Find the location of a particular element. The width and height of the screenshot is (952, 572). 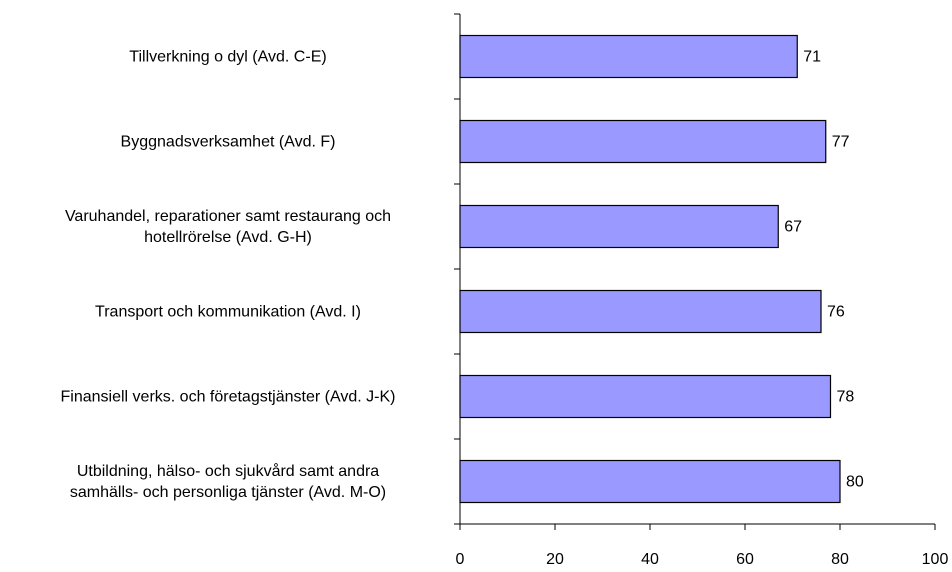

value-label: 78 is located at coordinates (846, 397).